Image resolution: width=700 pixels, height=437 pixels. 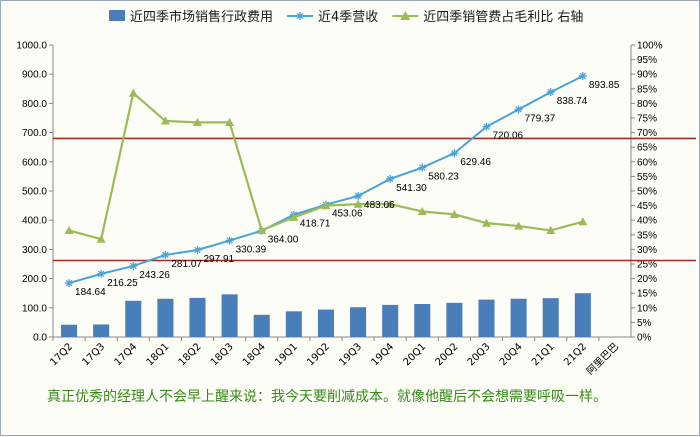 What do you see at coordinates (508, 136) in the screenshot?
I see `revenue-data-label: 720.06` at bounding box center [508, 136].